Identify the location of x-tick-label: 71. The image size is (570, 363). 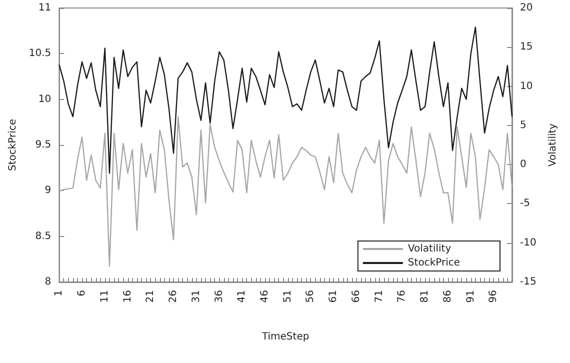
(379, 296).